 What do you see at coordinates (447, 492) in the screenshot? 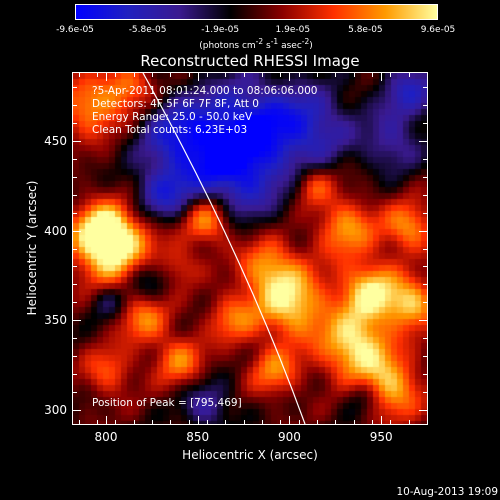
I see `timestamp: 10-Aug-2013 19:09` at bounding box center [447, 492].